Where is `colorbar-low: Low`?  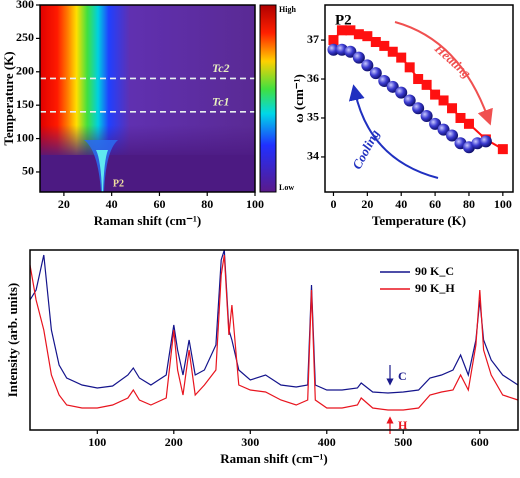
colorbar-low: Low is located at coordinates (286, 187).